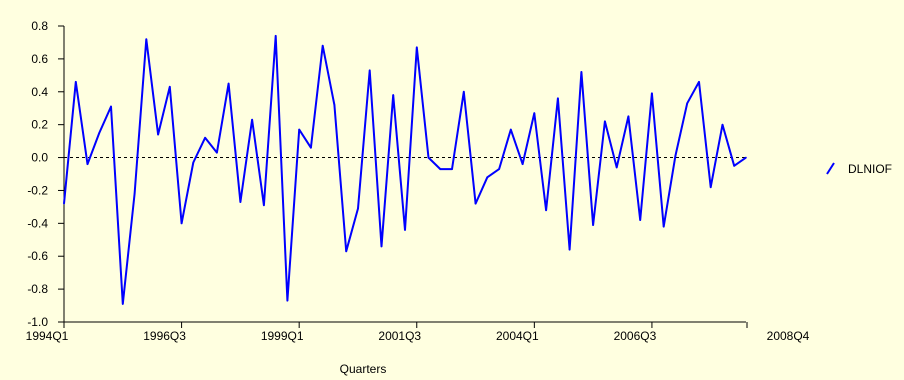 The image size is (904, 380). I want to click on y-tick-label: -0.8, so click(37, 289).